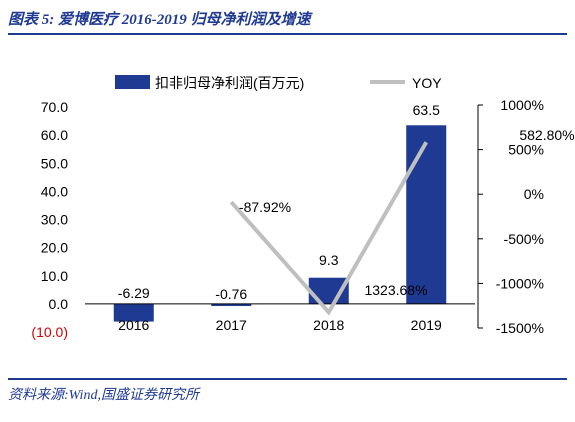 This screenshot has width=575, height=422. I want to click on left-axis-tick-label: (10.0), so click(49, 332).